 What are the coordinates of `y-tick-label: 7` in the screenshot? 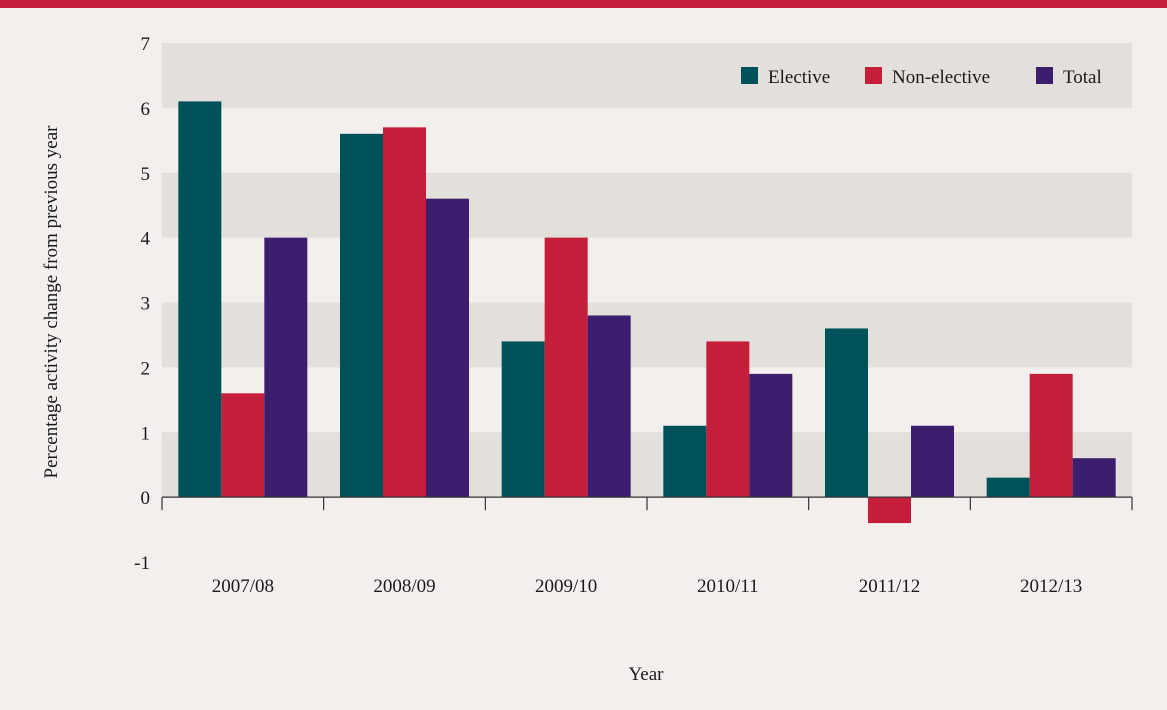 It's located at (146, 44).